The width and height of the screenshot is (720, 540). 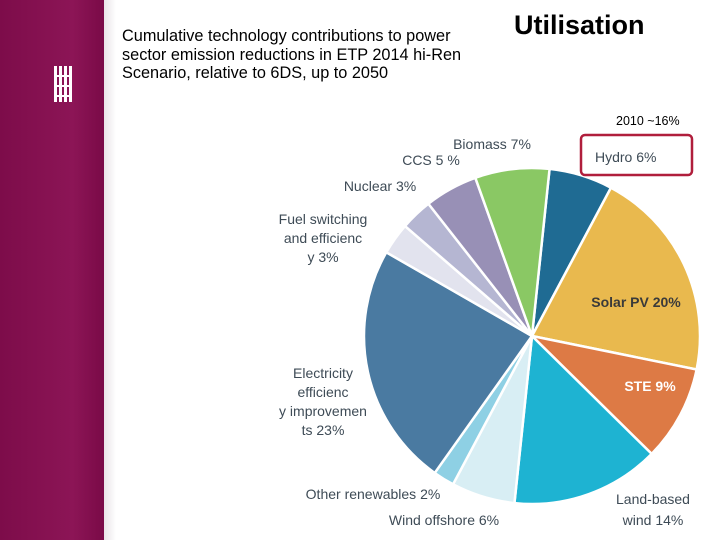 What do you see at coordinates (63, 84) in the screenshot?
I see `logo-icon` at bounding box center [63, 84].